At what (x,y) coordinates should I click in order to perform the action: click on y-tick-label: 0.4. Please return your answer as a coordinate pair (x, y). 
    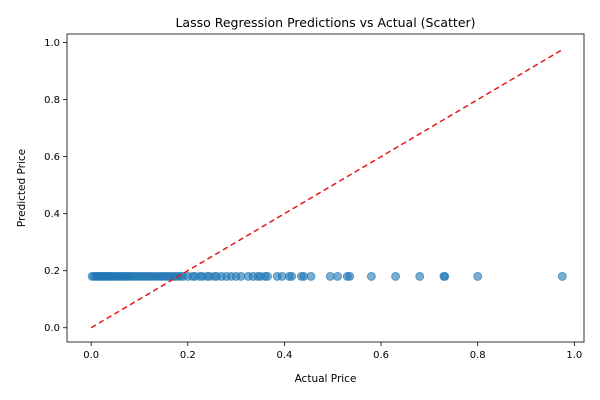
    Looking at the image, I should click on (52, 214).